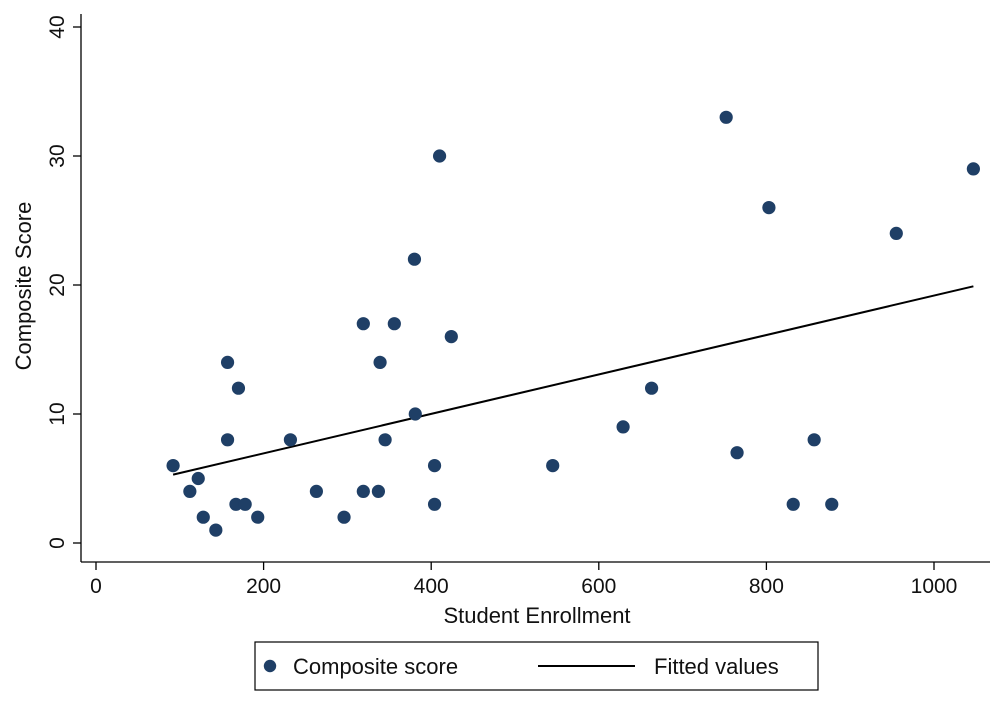 The image size is (1003, 719). What do you see at coordinates (598, 586) in the screenshot?
I see `x-tick-label: 600` at bounding box center [598, 586].